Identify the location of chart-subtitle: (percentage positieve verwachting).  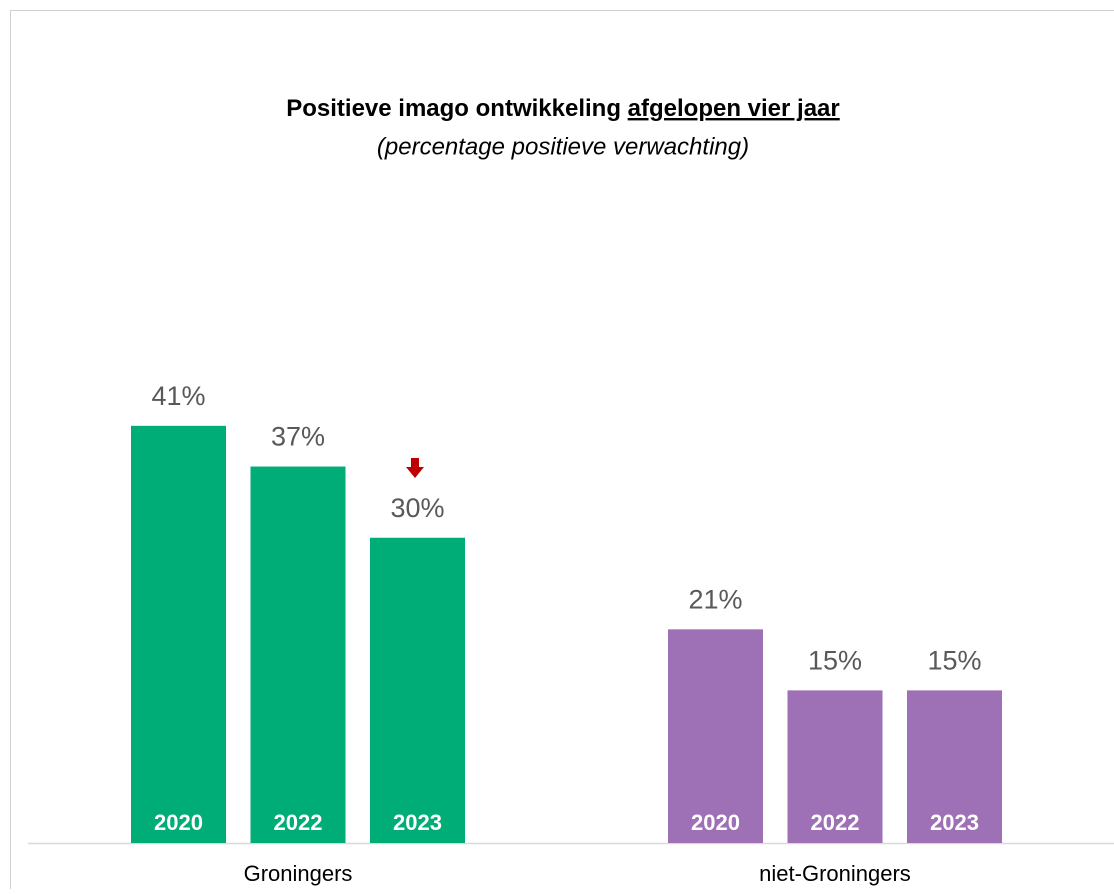
(563, 146).